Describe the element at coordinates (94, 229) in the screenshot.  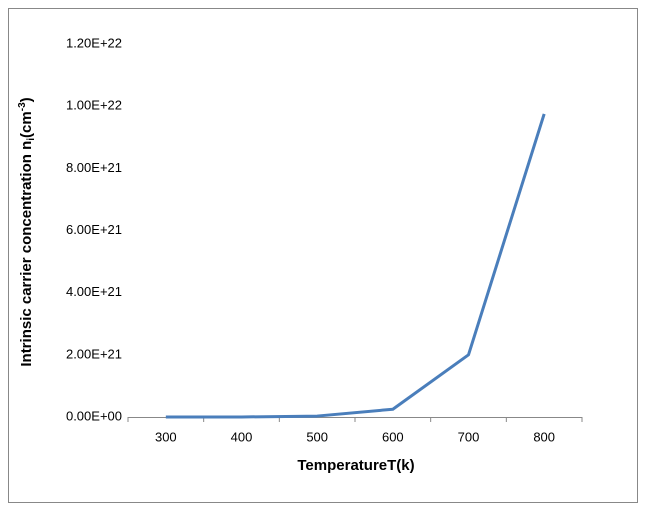
I see `y-tick-label: 6.00E+21` at that location.